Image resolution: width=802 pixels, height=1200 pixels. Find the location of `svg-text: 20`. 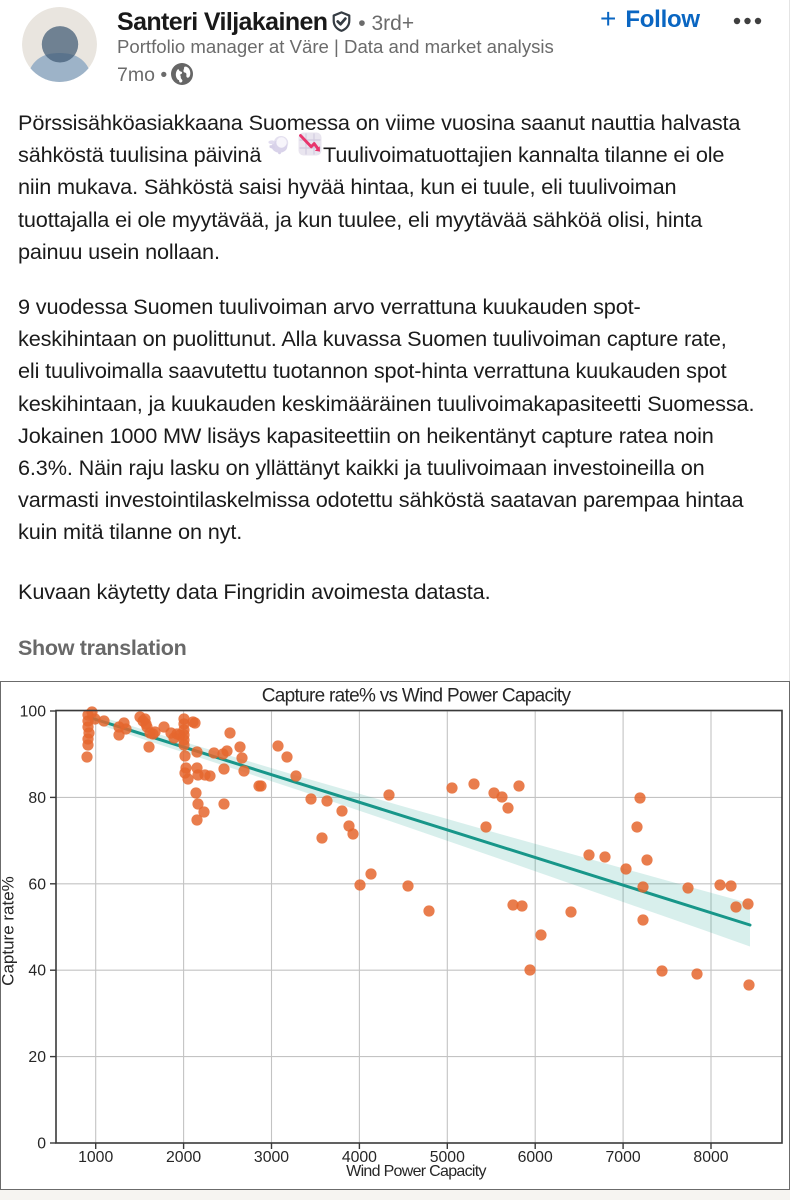

svg-text: 20 is located at coordinates (37, 1057).